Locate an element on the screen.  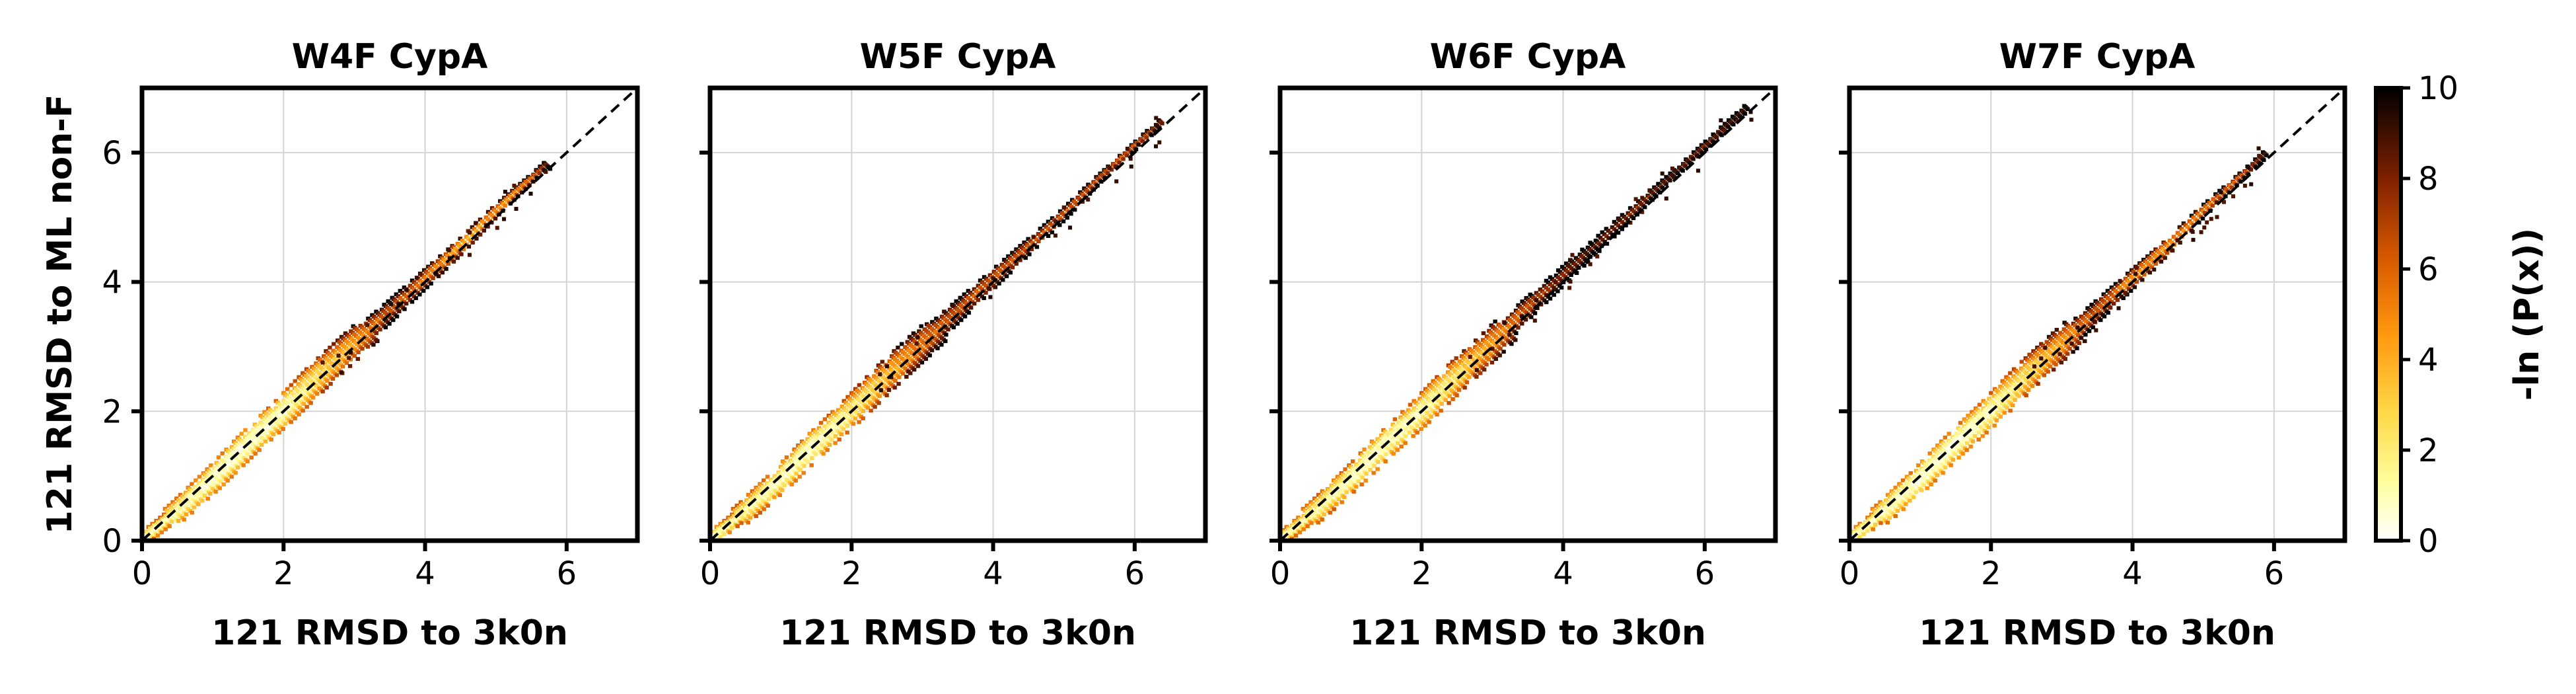
colorbar-tick-label: 10 is located at coordinates (2438, 88).